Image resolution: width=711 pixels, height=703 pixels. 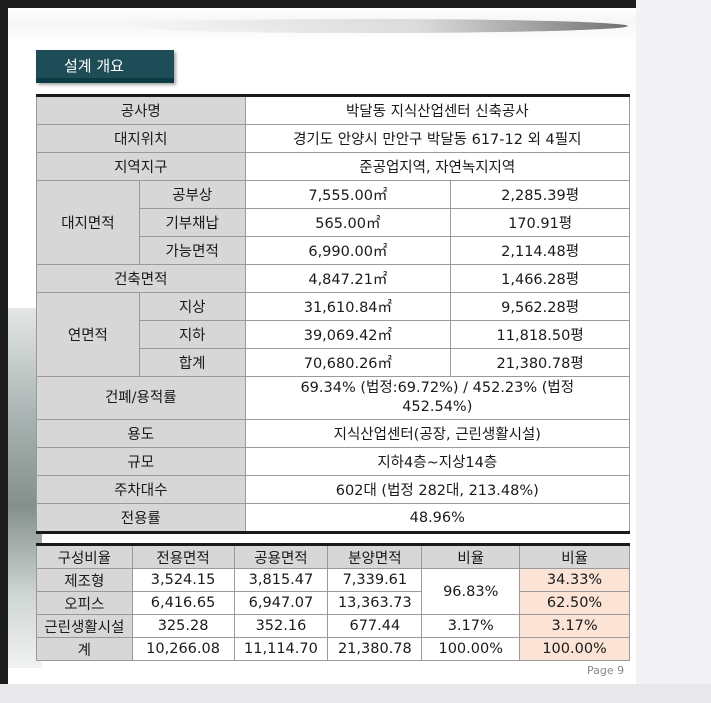 I want to click on floor-area-row-label: 지상, so click(x=192, y=306).